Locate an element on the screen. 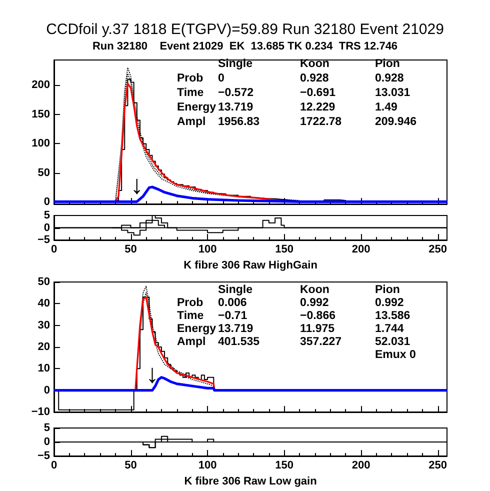 The height and width of the screenshot is (491, 490). annotation: Pion is located at coordinates (387, 290).